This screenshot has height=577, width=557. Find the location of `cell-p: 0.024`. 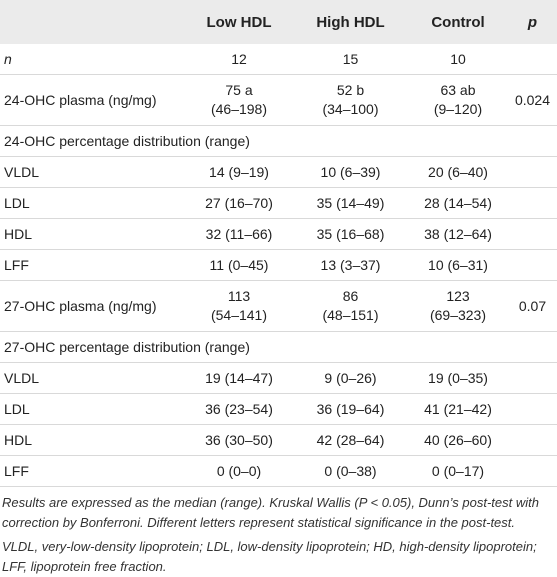

cell-p: 0.024 is located at coordinates (532, 100).